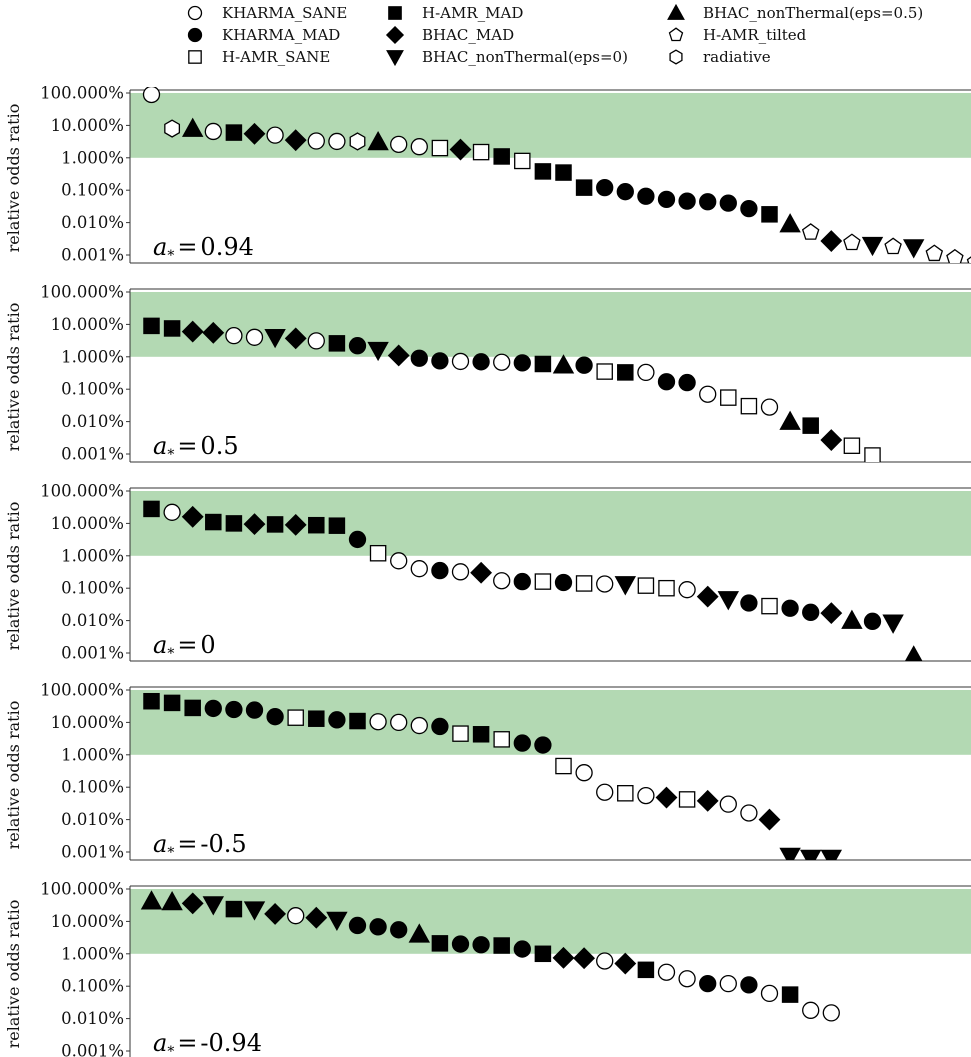  I want to click on legend-item-kharma-mad: KHARMA_MAD, so click(263, 35).